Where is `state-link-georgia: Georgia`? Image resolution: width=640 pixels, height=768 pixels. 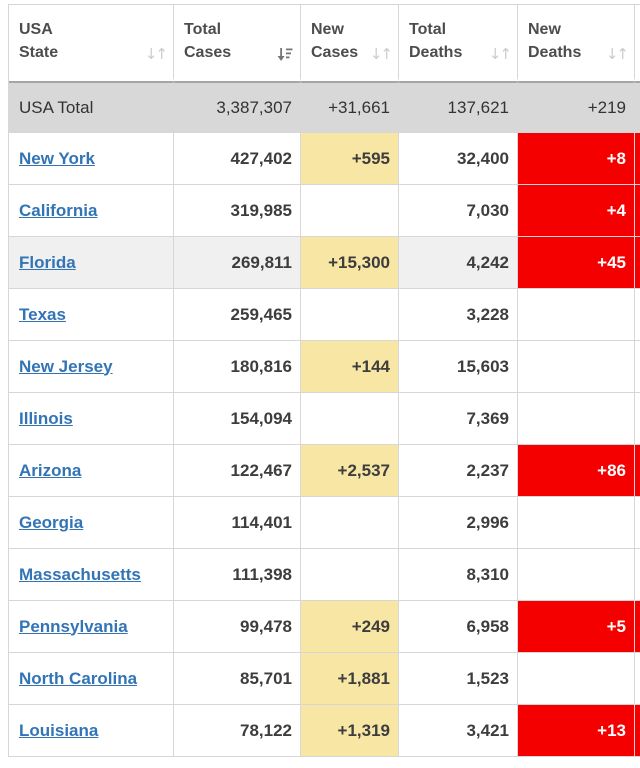 state-link-georgia: Georgia is located at coordinates (51, 522).